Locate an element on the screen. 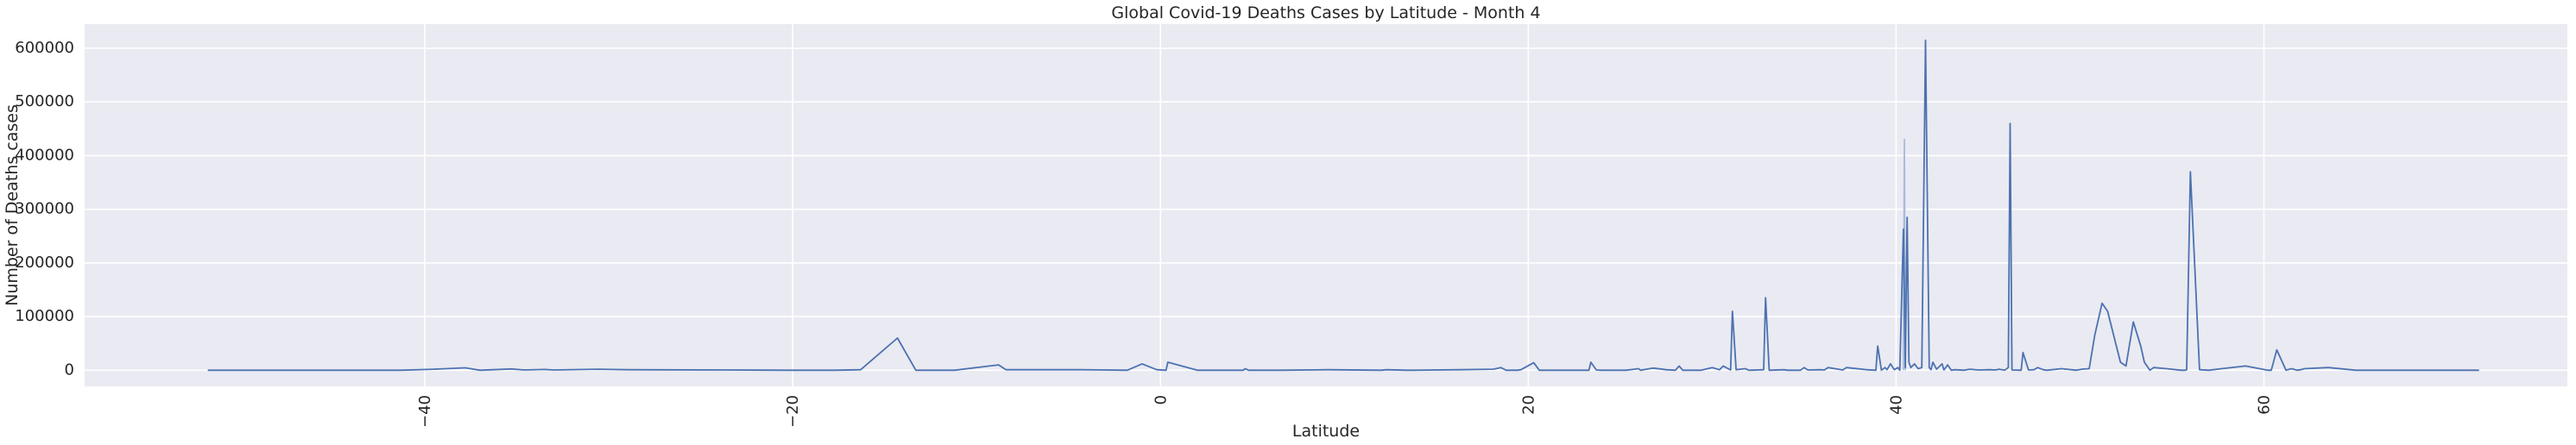 The height and width of the screenshot is (445, 2576). y-tick-label: 300000 is located at coordinates (44, 209).